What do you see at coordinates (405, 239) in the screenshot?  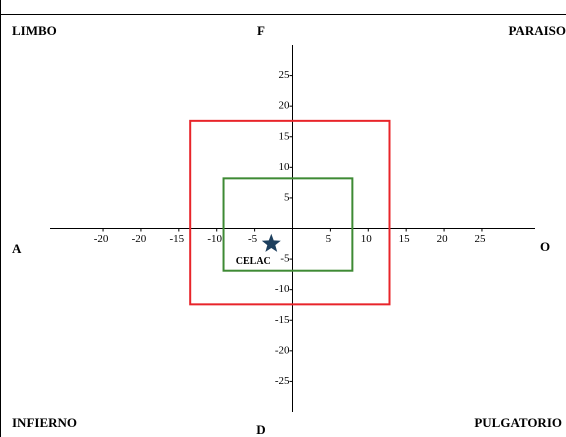 I see `x-tick-label: 15` at bounding box center [405, 239].